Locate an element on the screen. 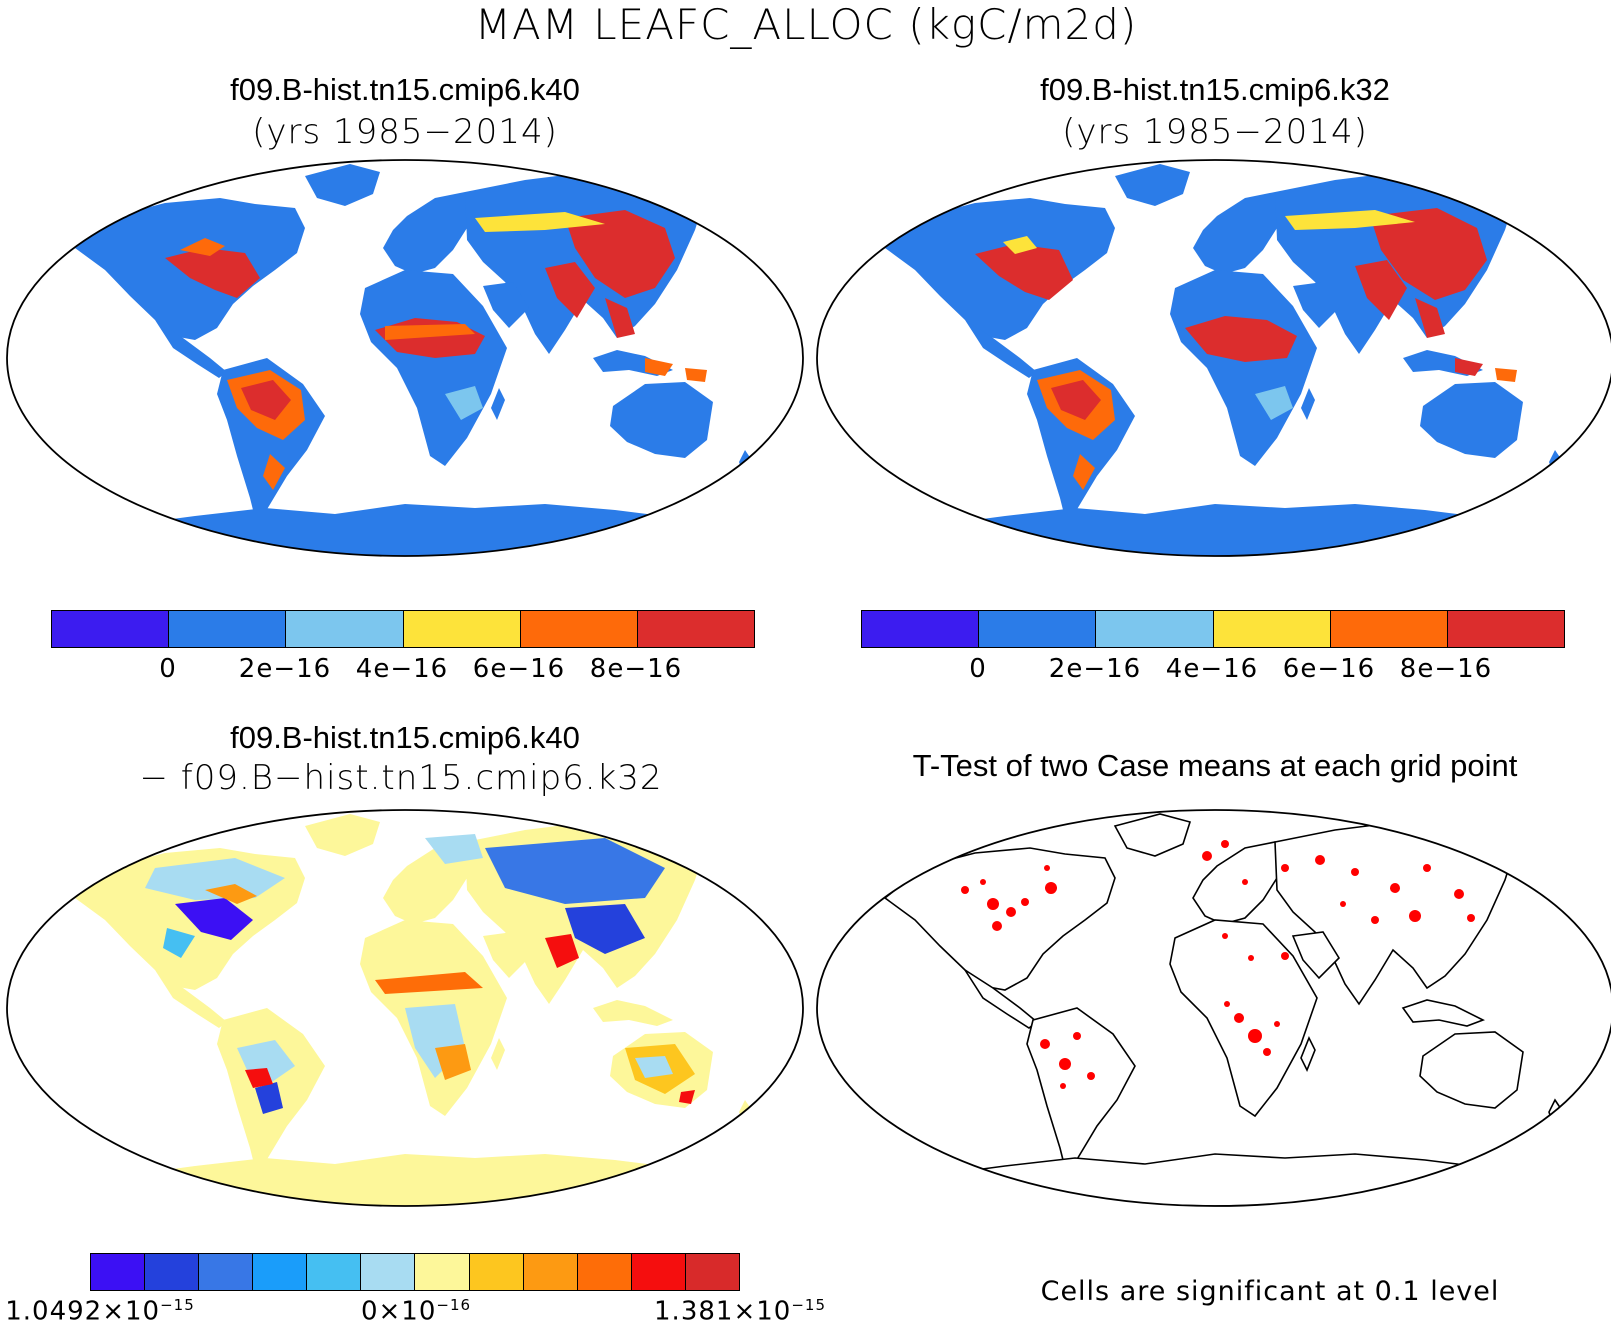  colorbar-top-left is located at coordinates (403, 629).